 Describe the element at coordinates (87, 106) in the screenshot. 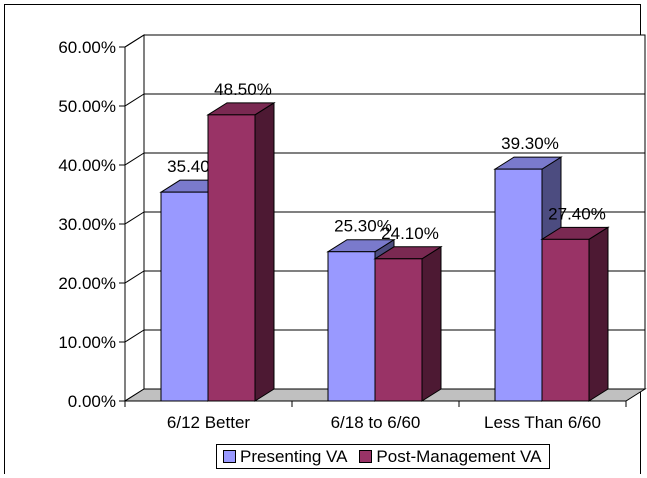

I see `y-tick-label: 50.00%` at that location.